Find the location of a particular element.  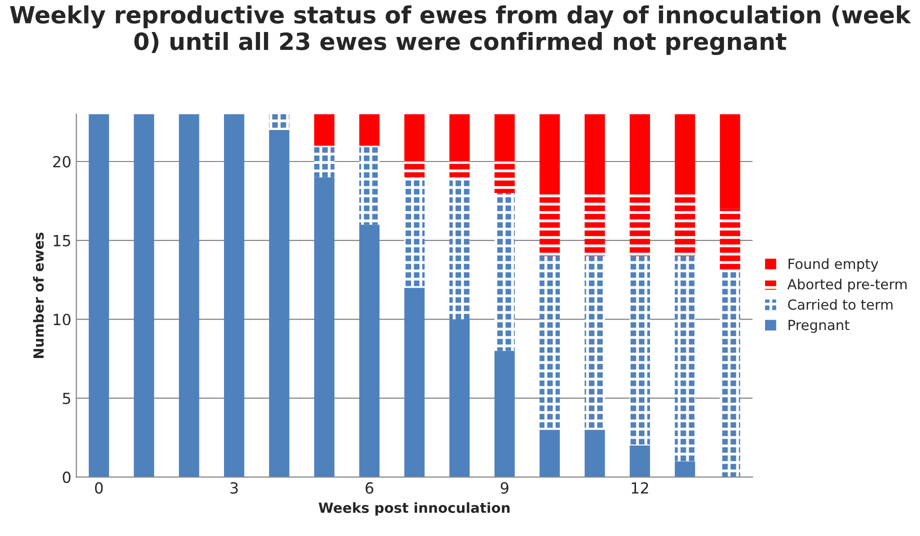

y-tick-label: 20 is located at coordinates (61, 162).